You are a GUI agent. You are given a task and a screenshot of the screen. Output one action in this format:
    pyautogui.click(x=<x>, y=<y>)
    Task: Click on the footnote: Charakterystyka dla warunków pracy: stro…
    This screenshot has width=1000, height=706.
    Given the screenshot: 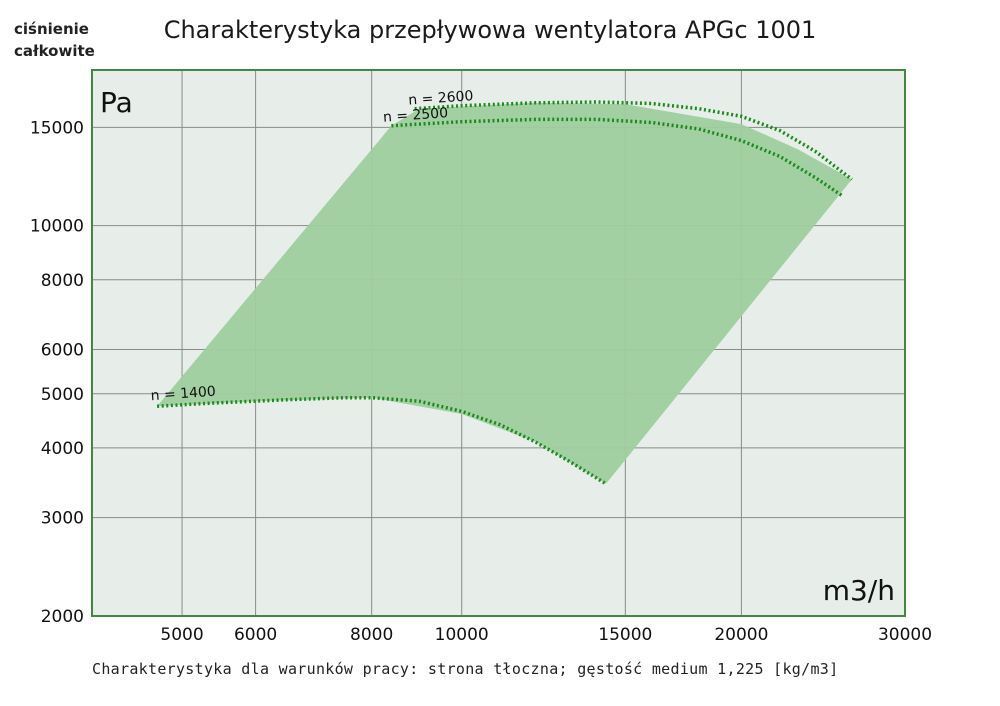 What is the action you would take?
    pyautogui.click(x=465, y=669)
    